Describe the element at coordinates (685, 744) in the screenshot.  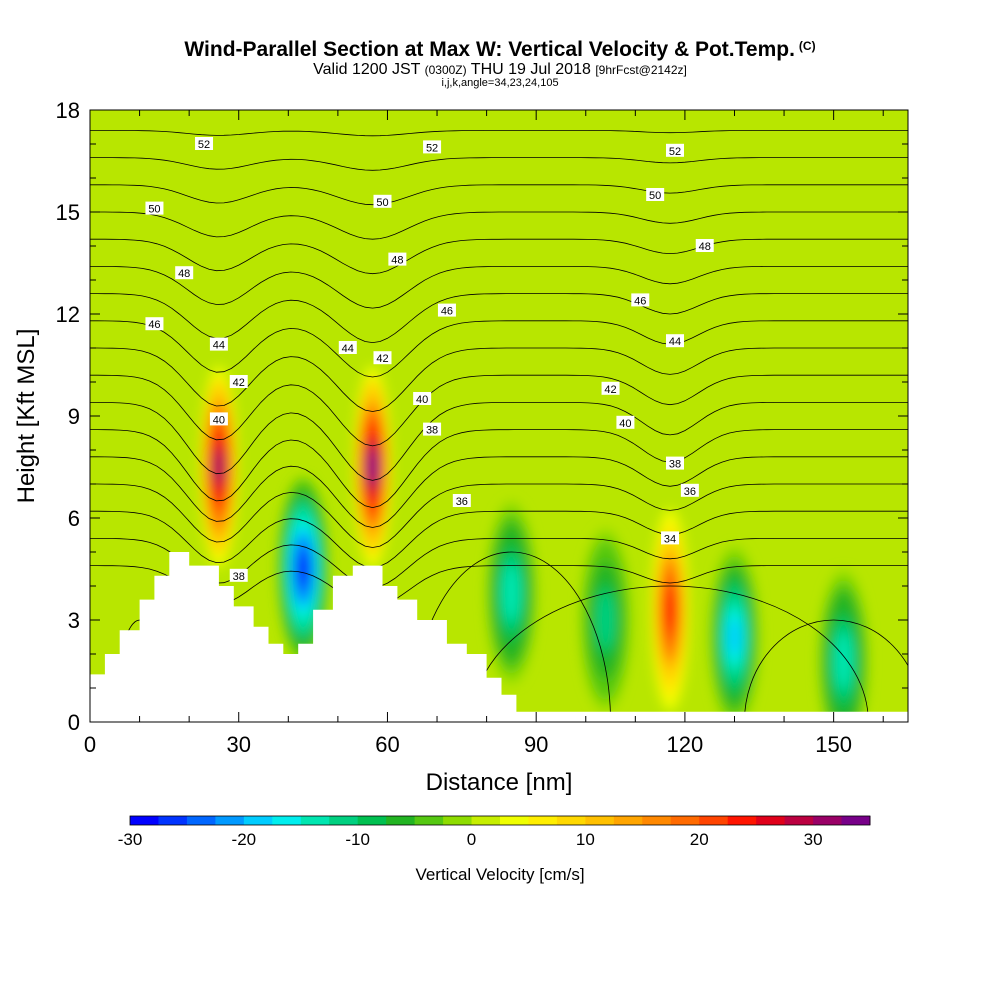
I see `x-tick-label: 120` at that location.